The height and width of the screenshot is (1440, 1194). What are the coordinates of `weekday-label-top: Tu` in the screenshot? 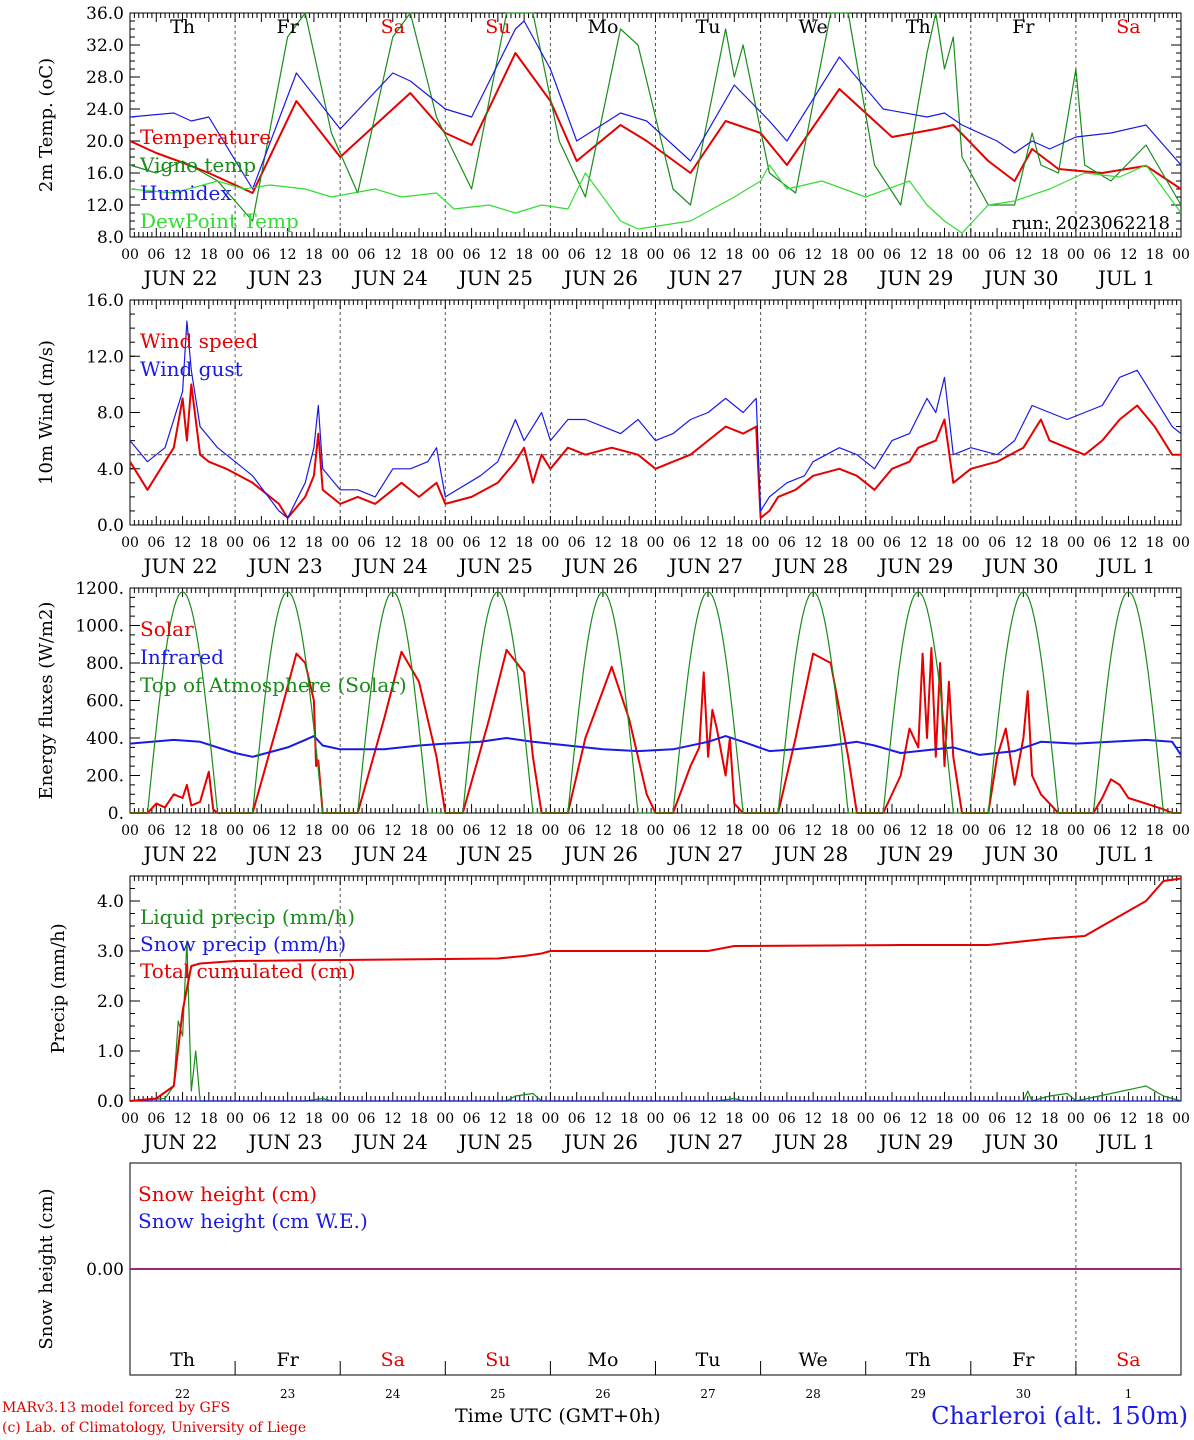 It's located at (708, 27).